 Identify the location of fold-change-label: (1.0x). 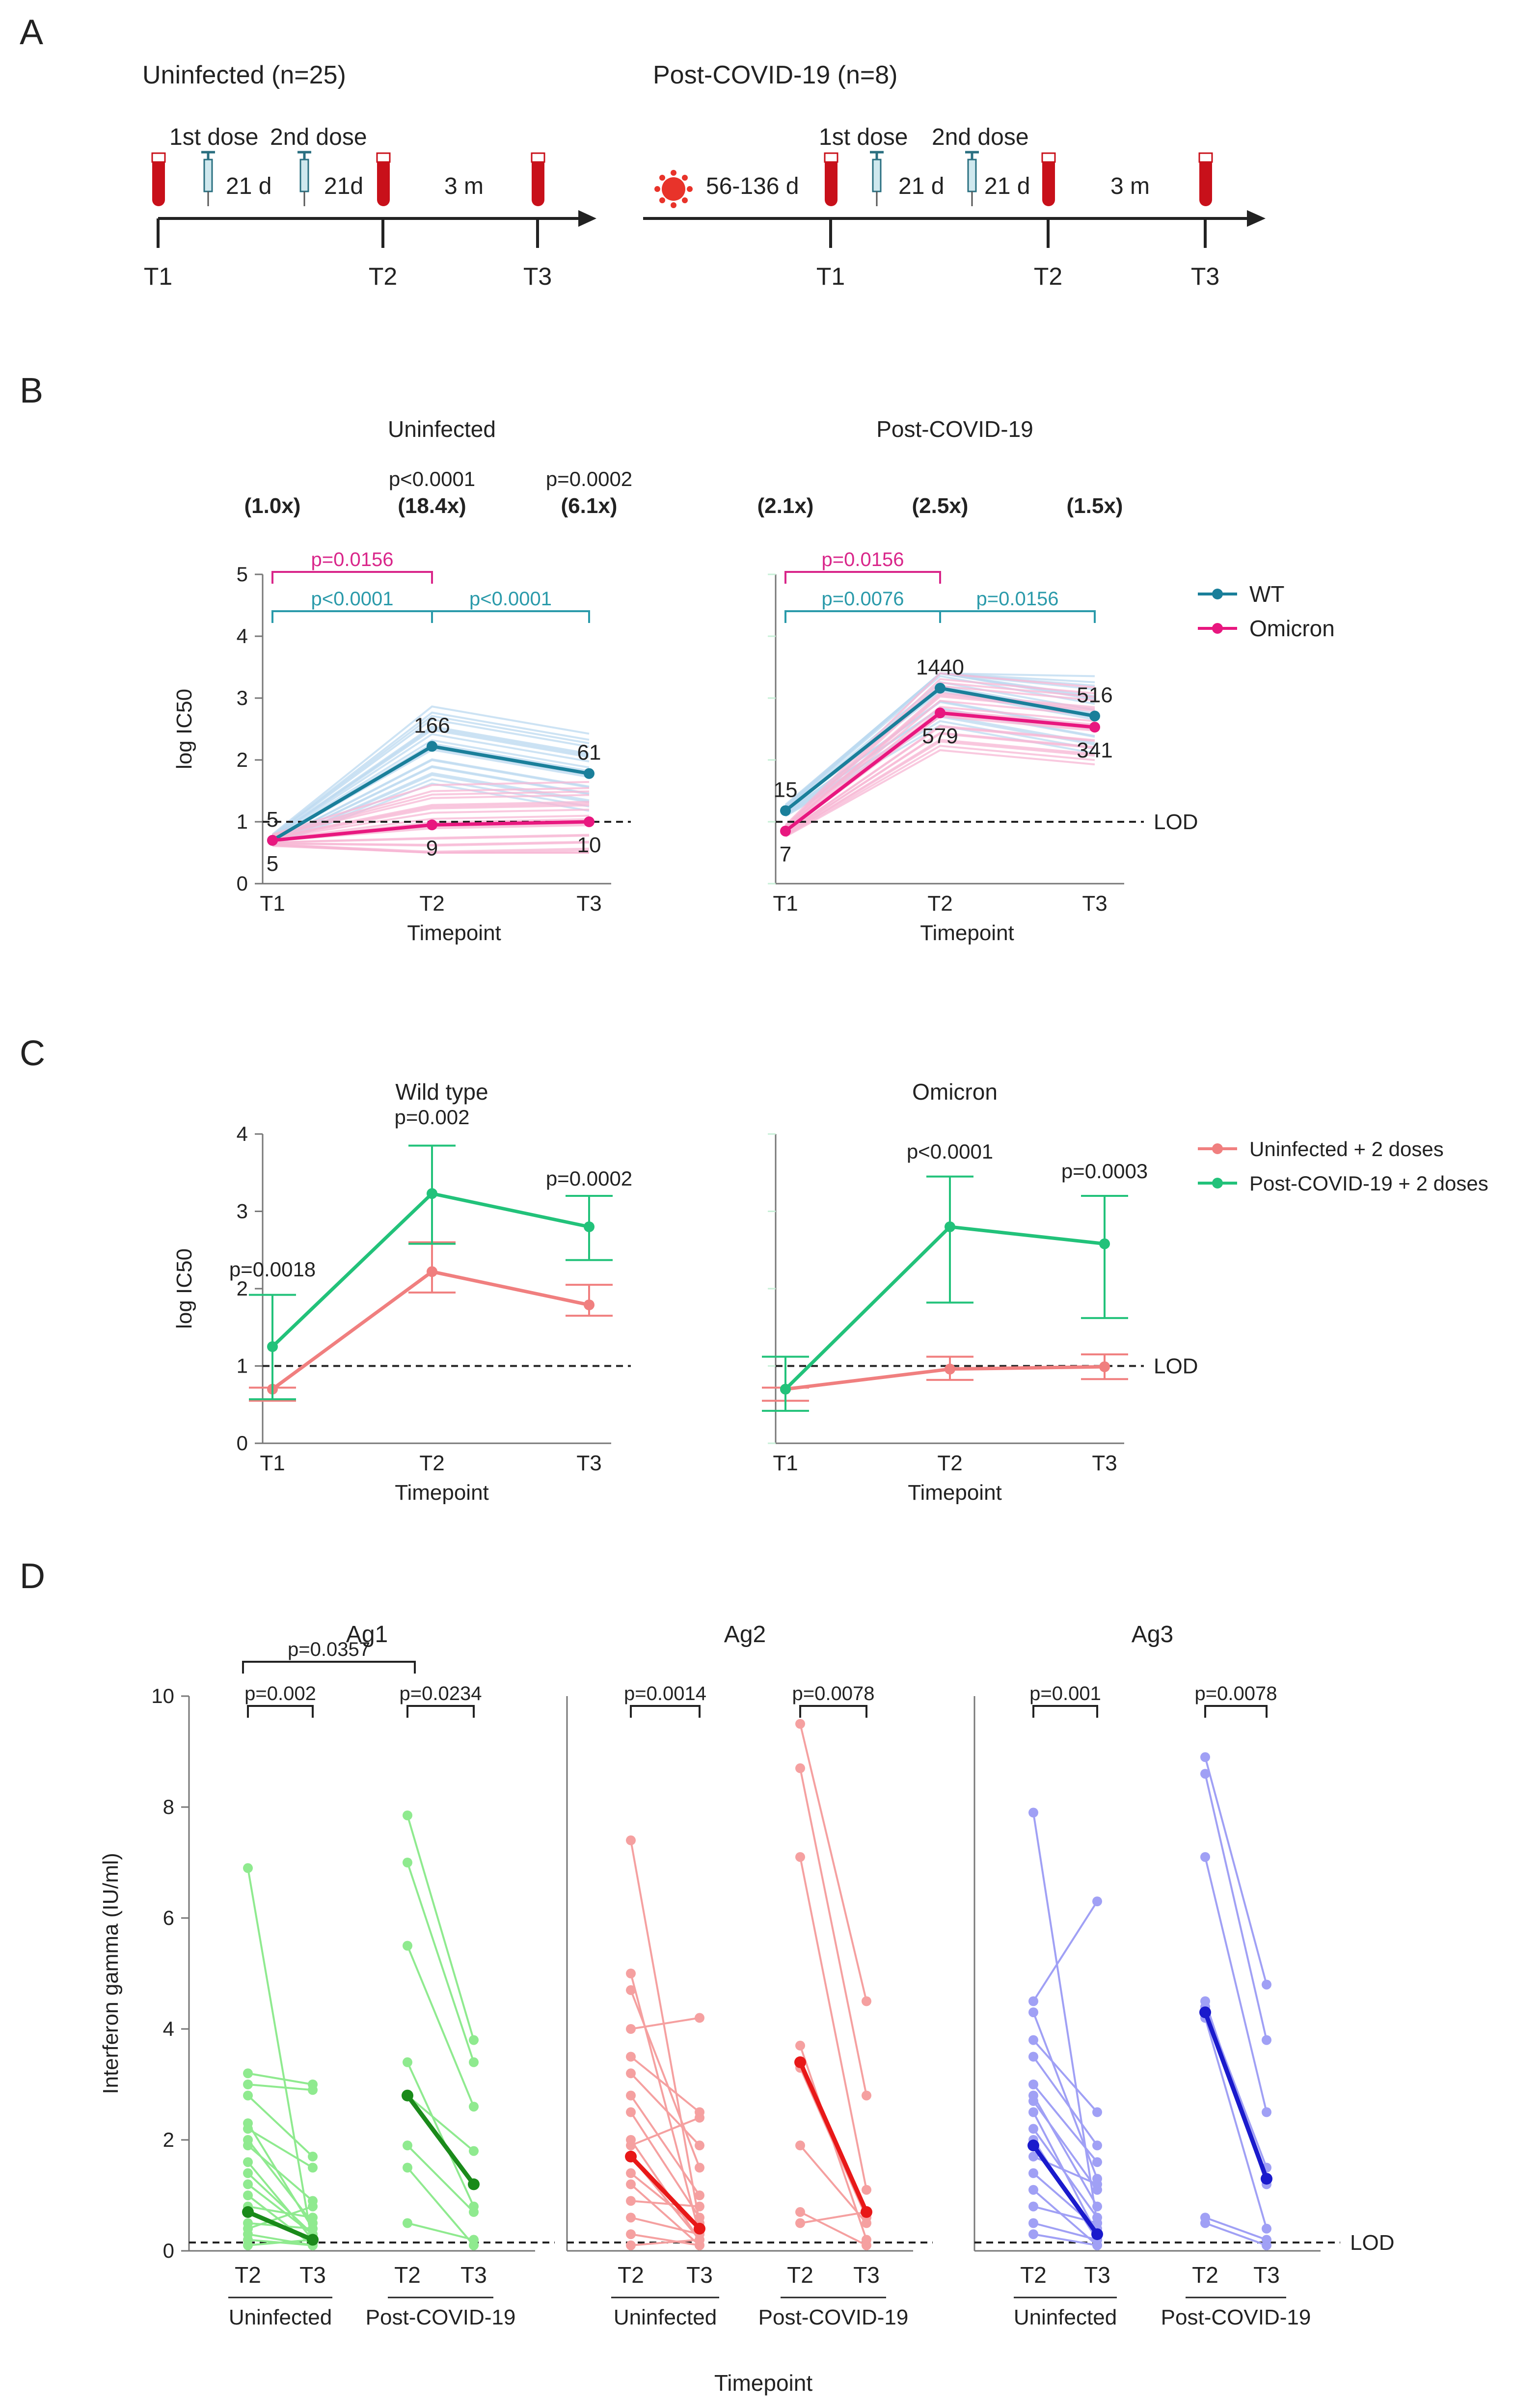
(272, 506).